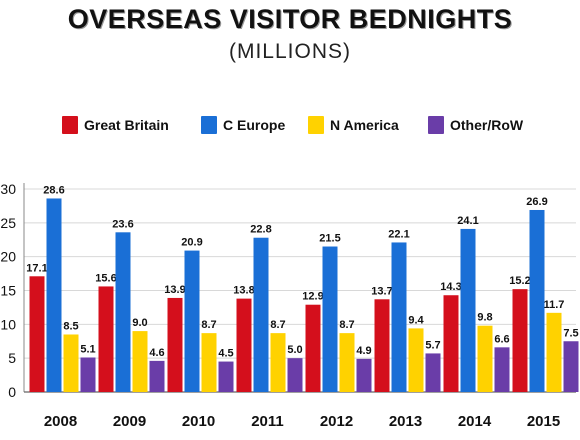 The image size is (580, 440). I want to click on legend-item-other-row: Other/RoW, so click(475, 125).